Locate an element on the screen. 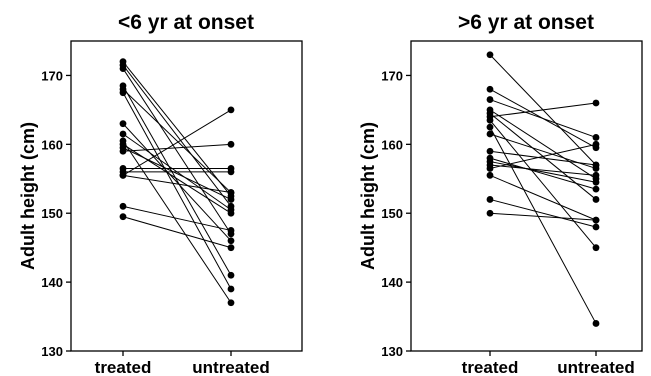  chart-title: >6 yr at onset is located at coordinates (526, 22).